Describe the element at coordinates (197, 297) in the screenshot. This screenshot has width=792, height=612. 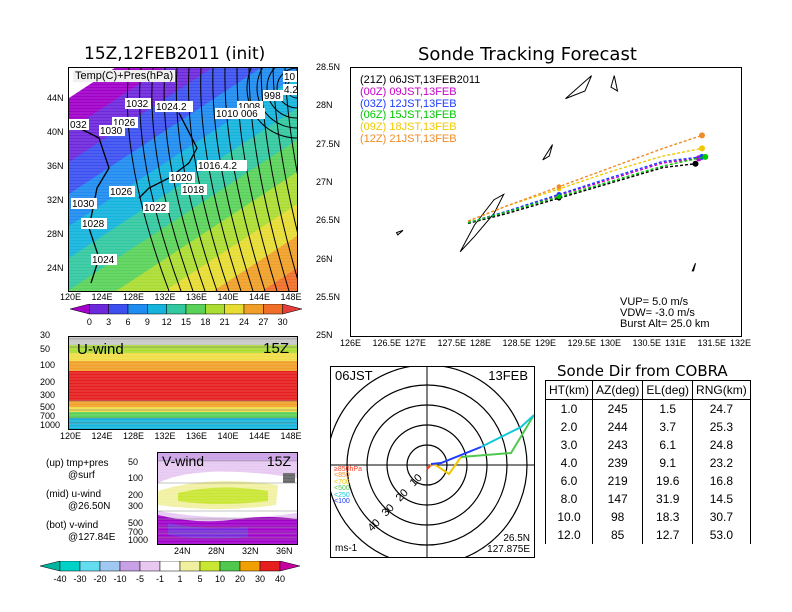
I see `lon-tick: 136E` at that location.